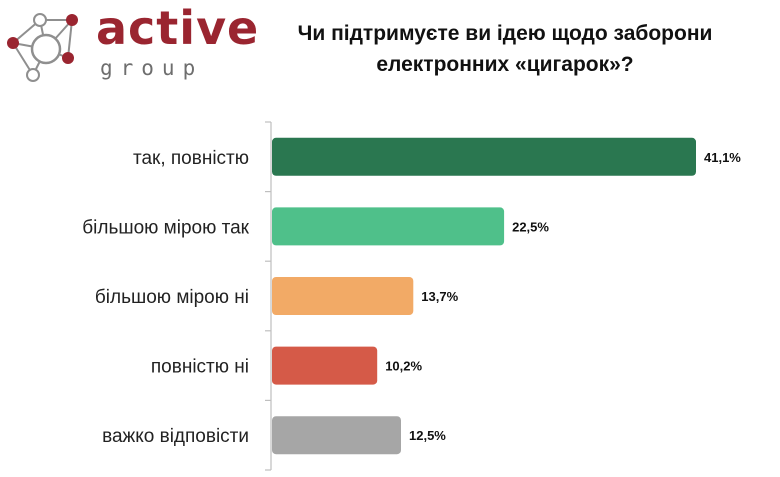  What do you see at coordinates (165, 227) in the screenshot?
I see `category-label-2: більшою мірою так` at bounding box center [165, 227].